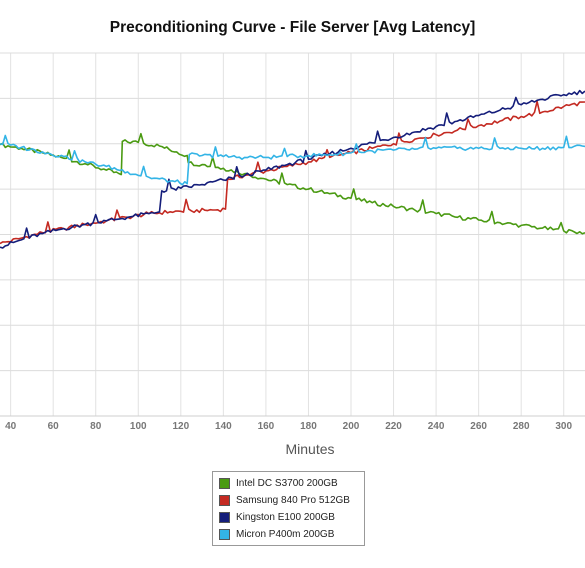 The image size is (585, 568). I want to click on x-tick-label: 60, so click(54, 426).